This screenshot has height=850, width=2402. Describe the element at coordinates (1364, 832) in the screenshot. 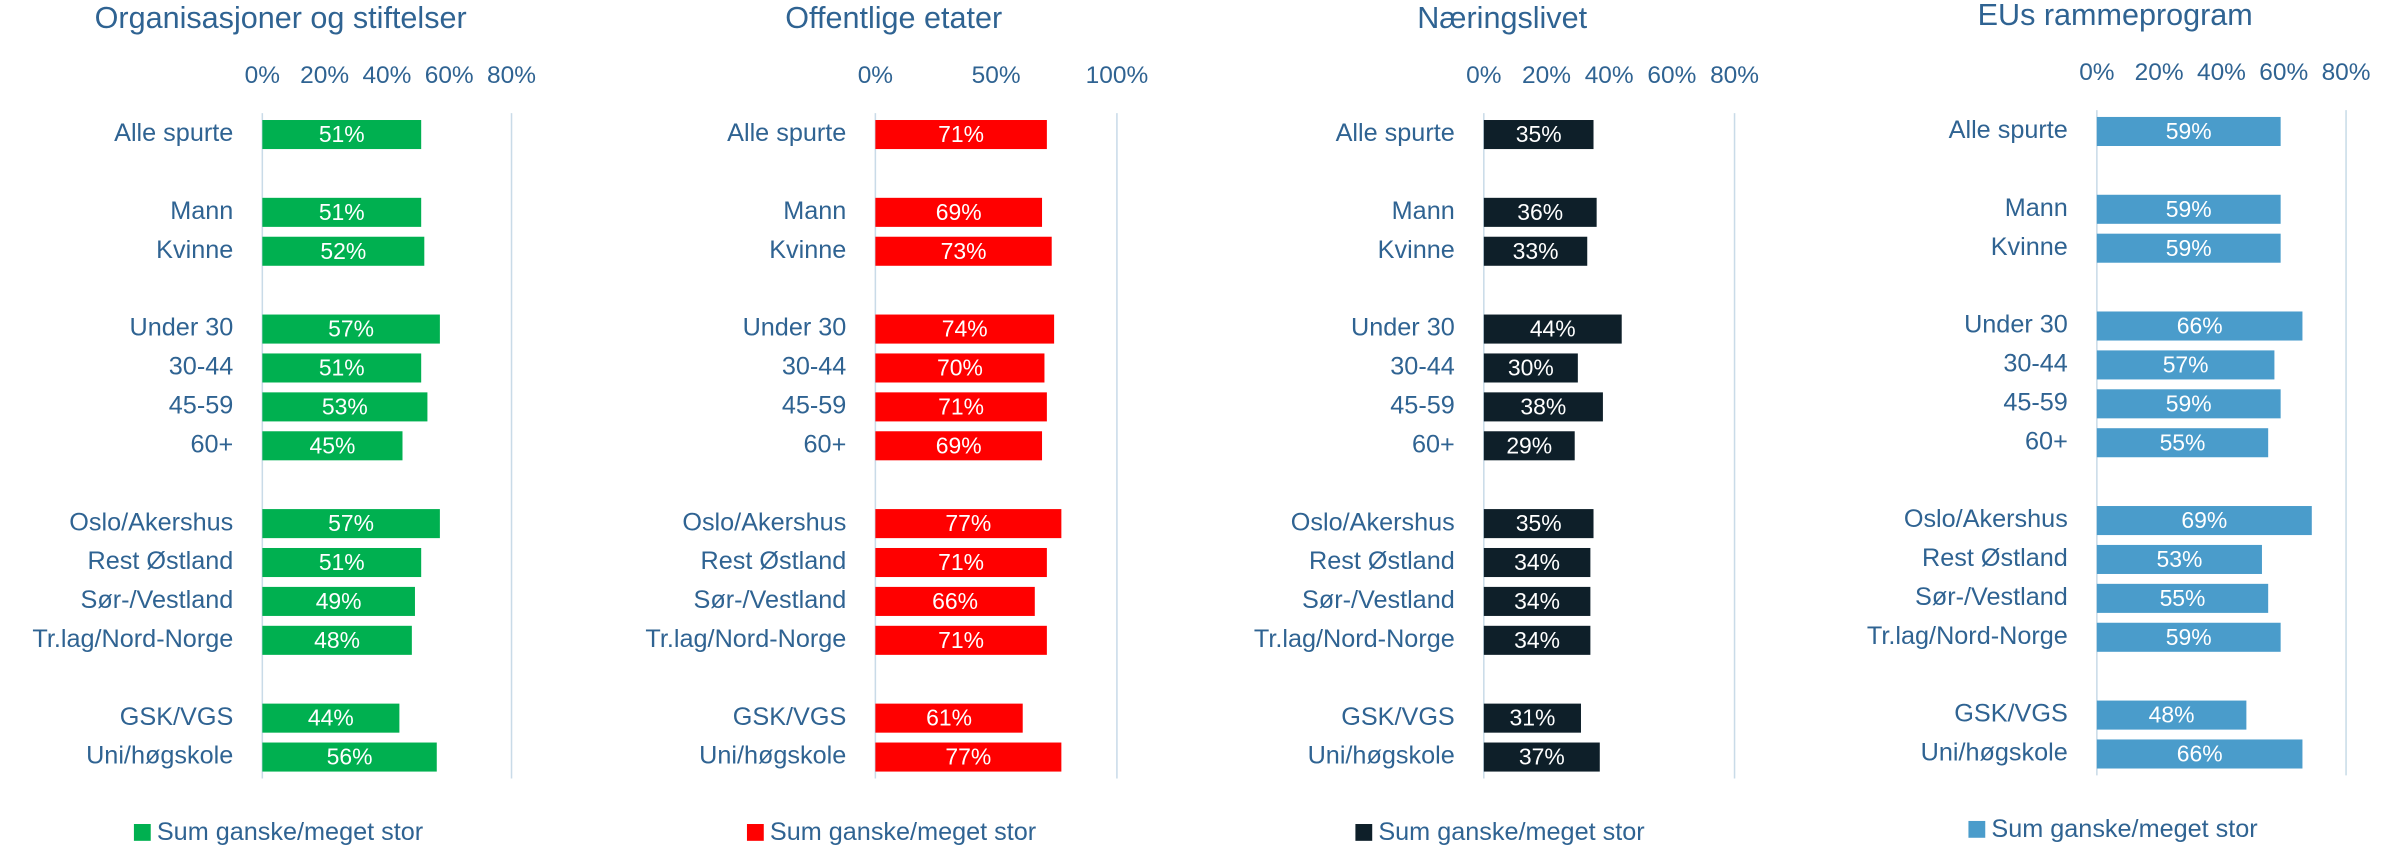

I see `legend-swatch` at that location.